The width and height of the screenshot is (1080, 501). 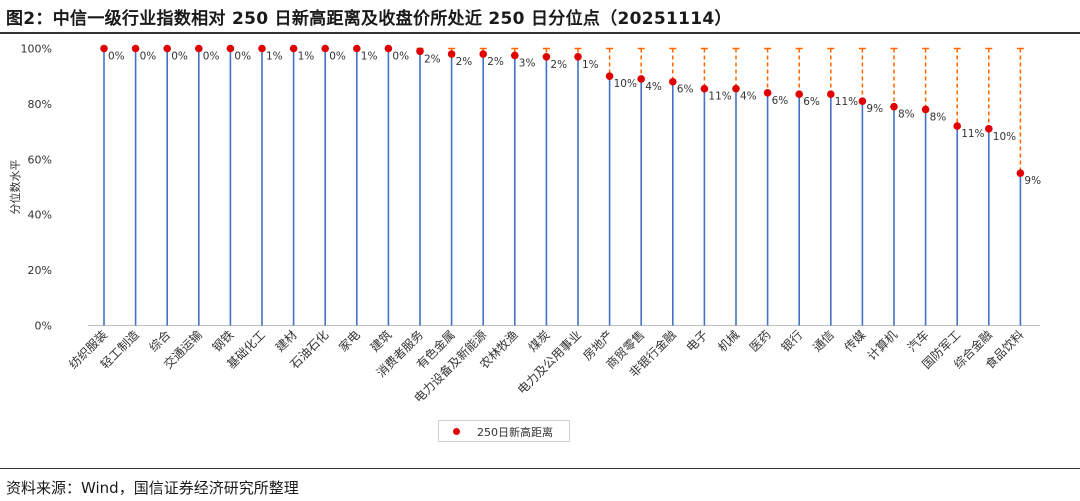 I want to click on x-tick-label: 家电, so click(x=349, y=341).